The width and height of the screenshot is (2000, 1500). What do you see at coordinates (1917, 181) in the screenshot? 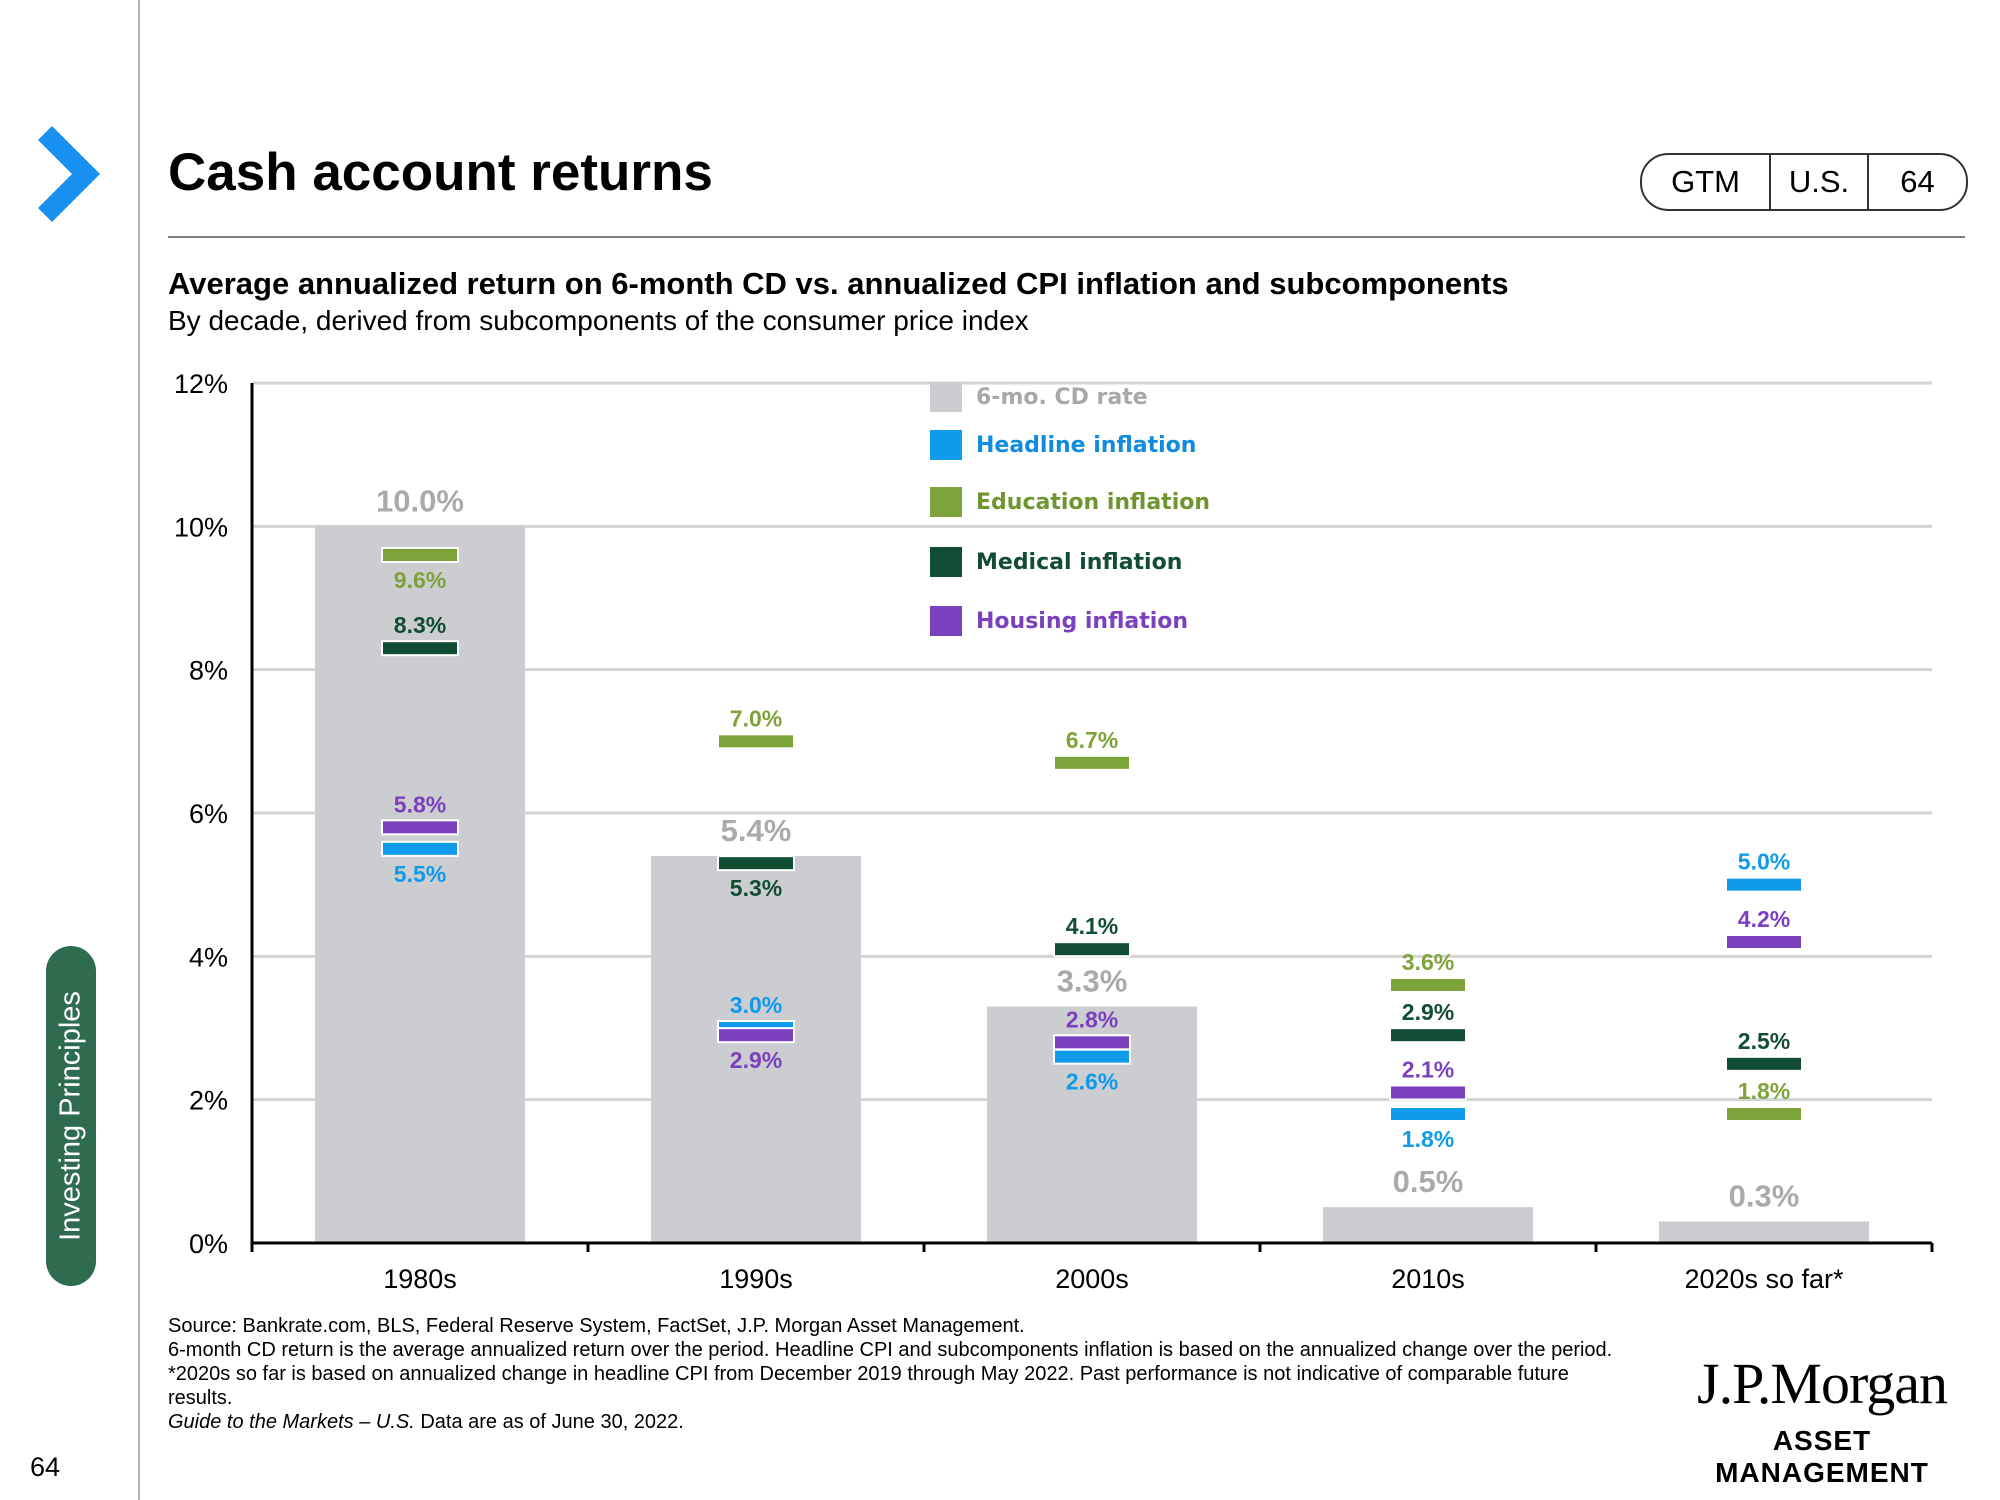
I see `tag-page: 64` at bounding box center [1917, 181].